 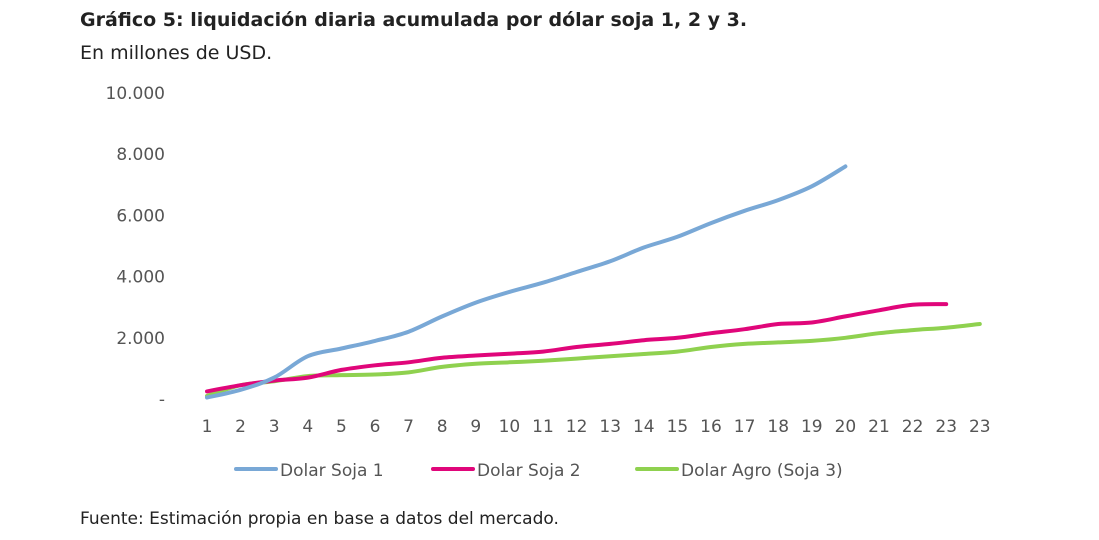 What do you see at coordinates (307, 427) in the screenshot?
I see `x-tick-label: 4` at bounding box center [307, 427].